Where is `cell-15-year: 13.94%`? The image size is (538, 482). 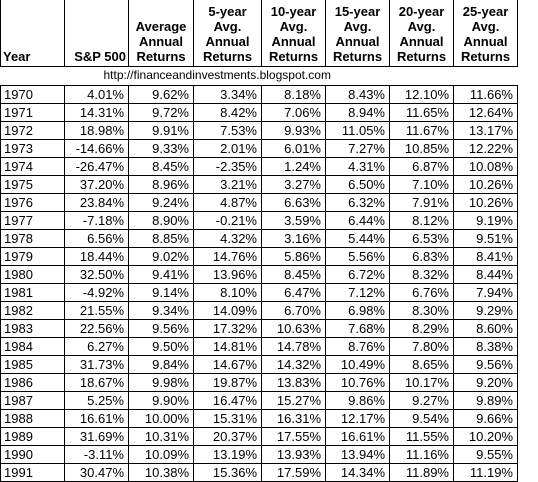
cell-15-year: 13.94% is located at coordinates (357, 454).